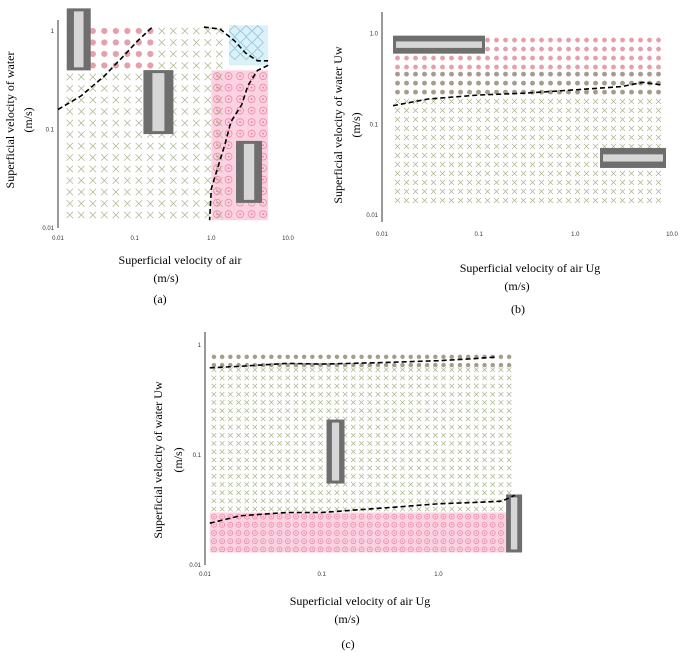  What do you see at coordinates (163, 123) in the screenshot?
I see `boundaries-a` at bounding box center [163, 123].